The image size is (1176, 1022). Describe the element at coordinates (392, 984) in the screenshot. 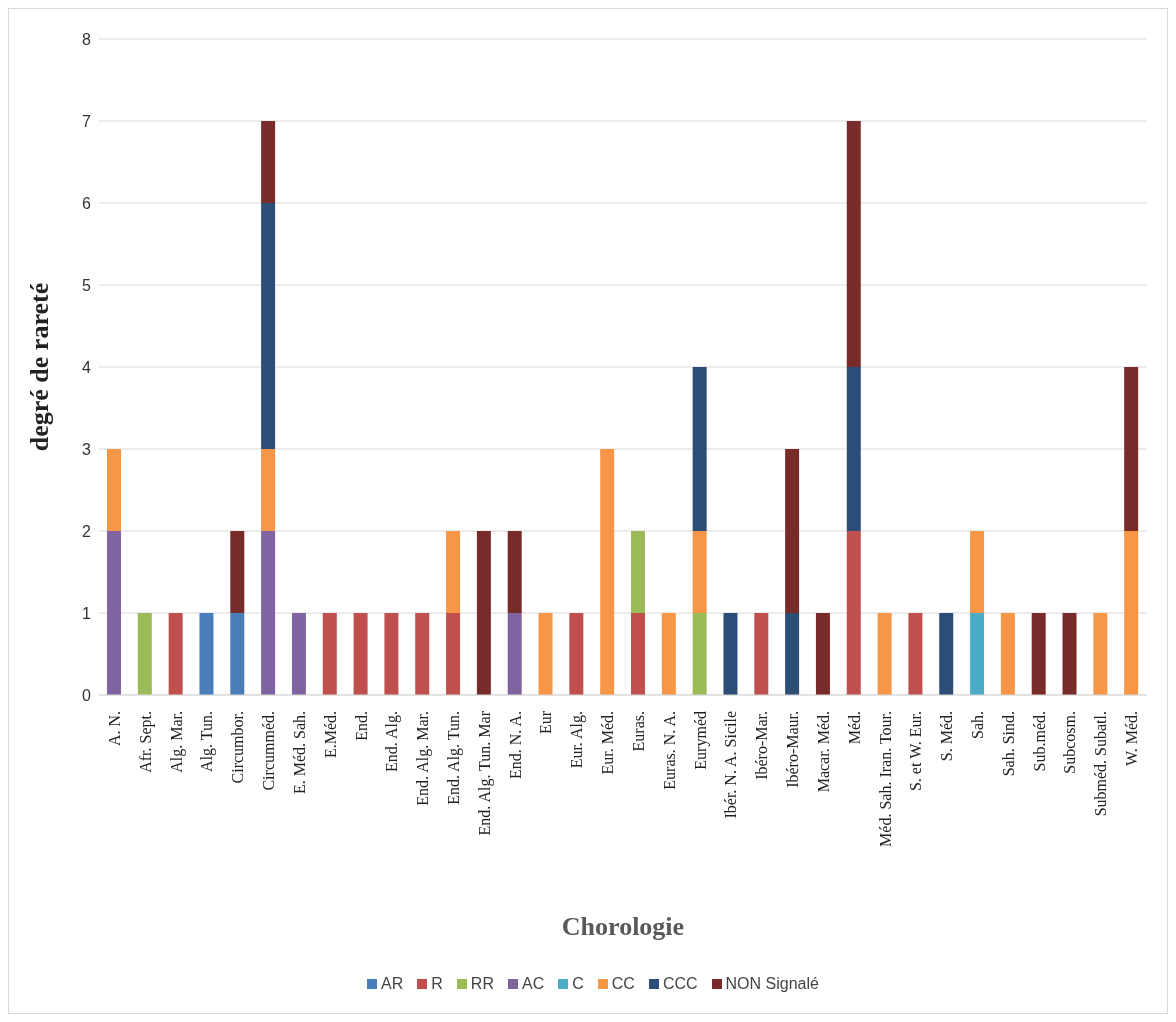

I see `legend-label: AR` at that location.